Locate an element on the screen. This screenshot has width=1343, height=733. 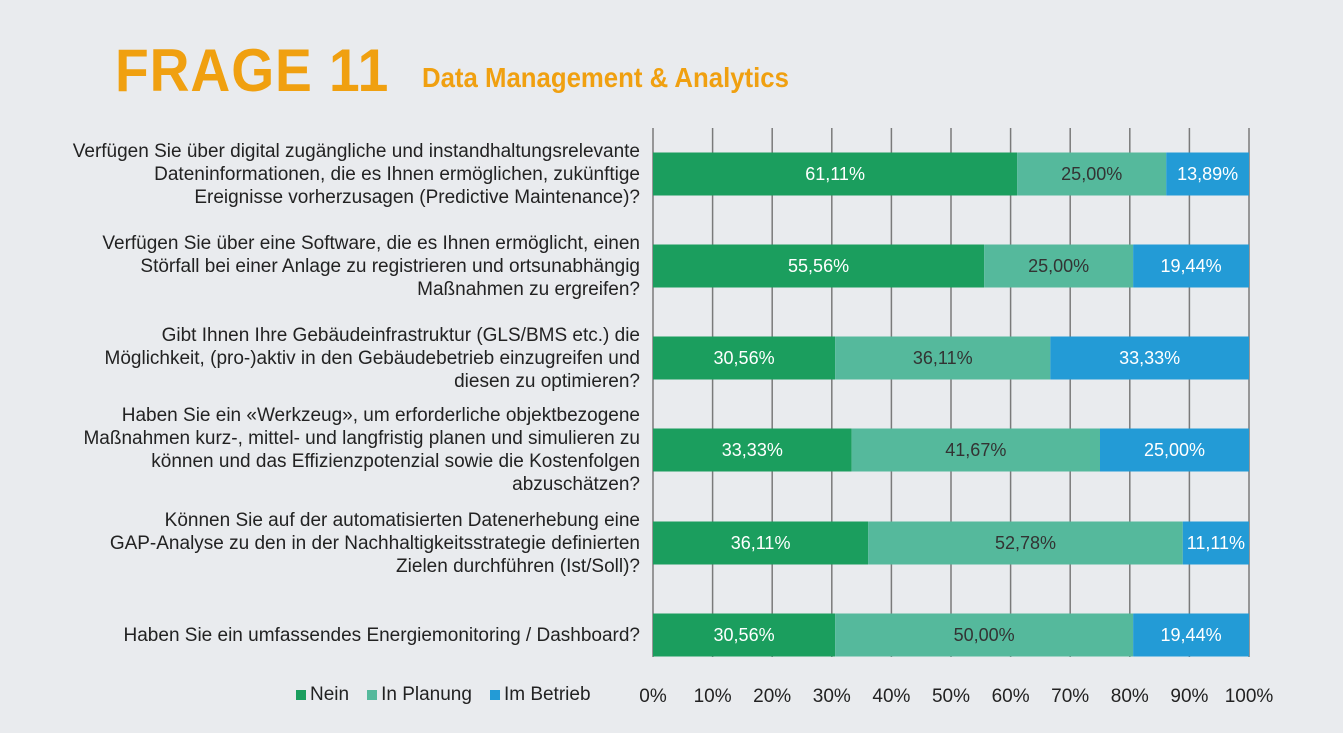
question-label-line: diesen zu optimieren? is located at coordinates (547, 381).